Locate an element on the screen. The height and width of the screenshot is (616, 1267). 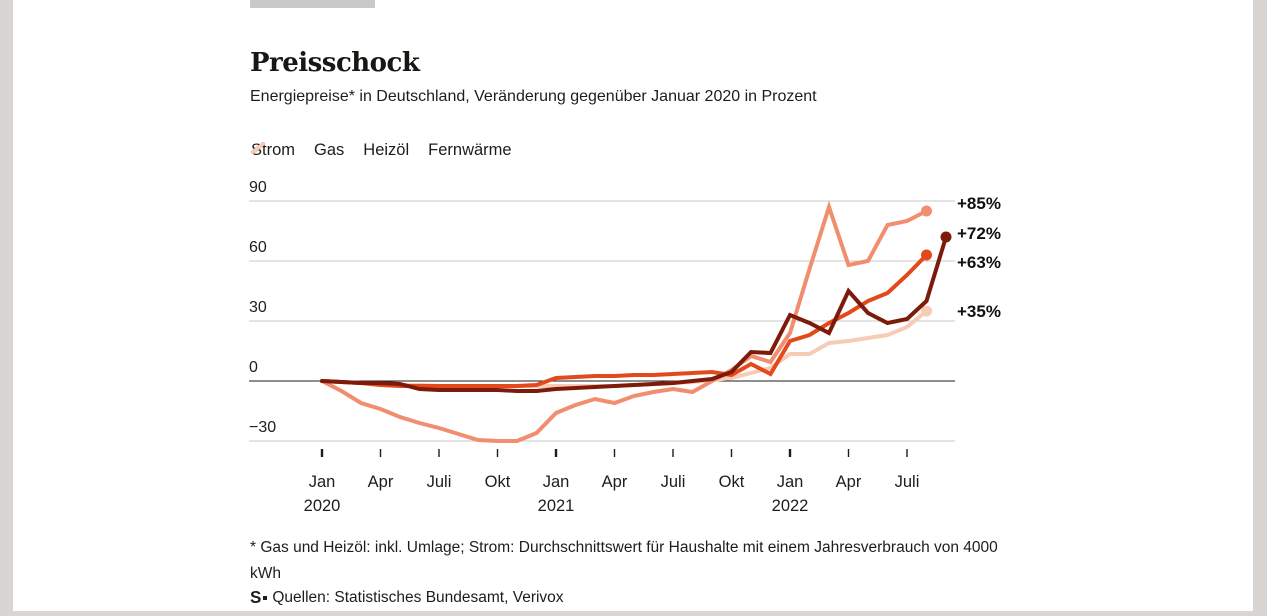
series-line-strom is located at coordinates (634, 314).